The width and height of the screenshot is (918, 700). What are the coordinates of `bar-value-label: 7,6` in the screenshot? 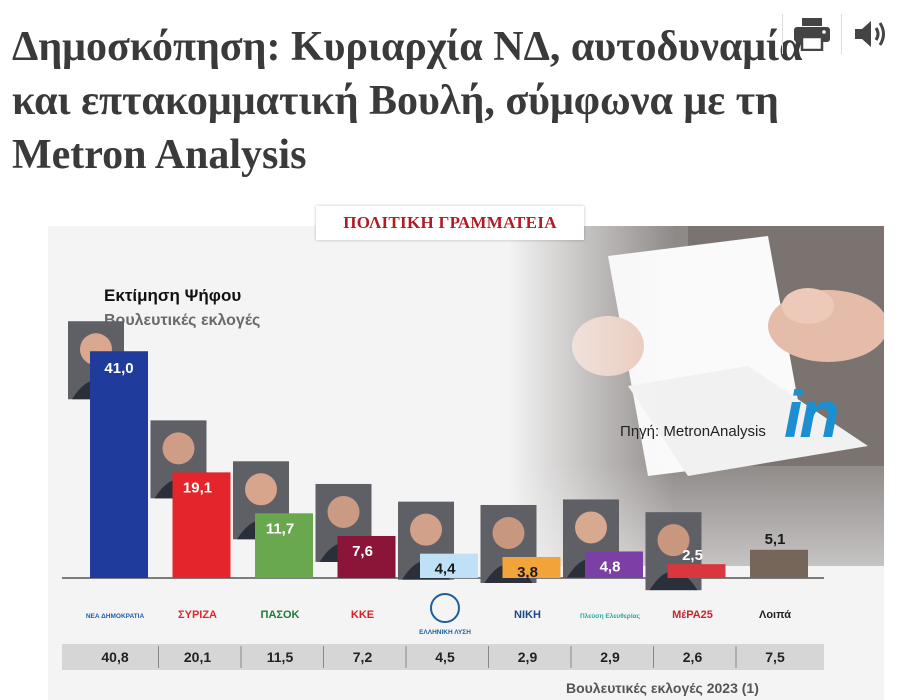 It's located at (362, 551).